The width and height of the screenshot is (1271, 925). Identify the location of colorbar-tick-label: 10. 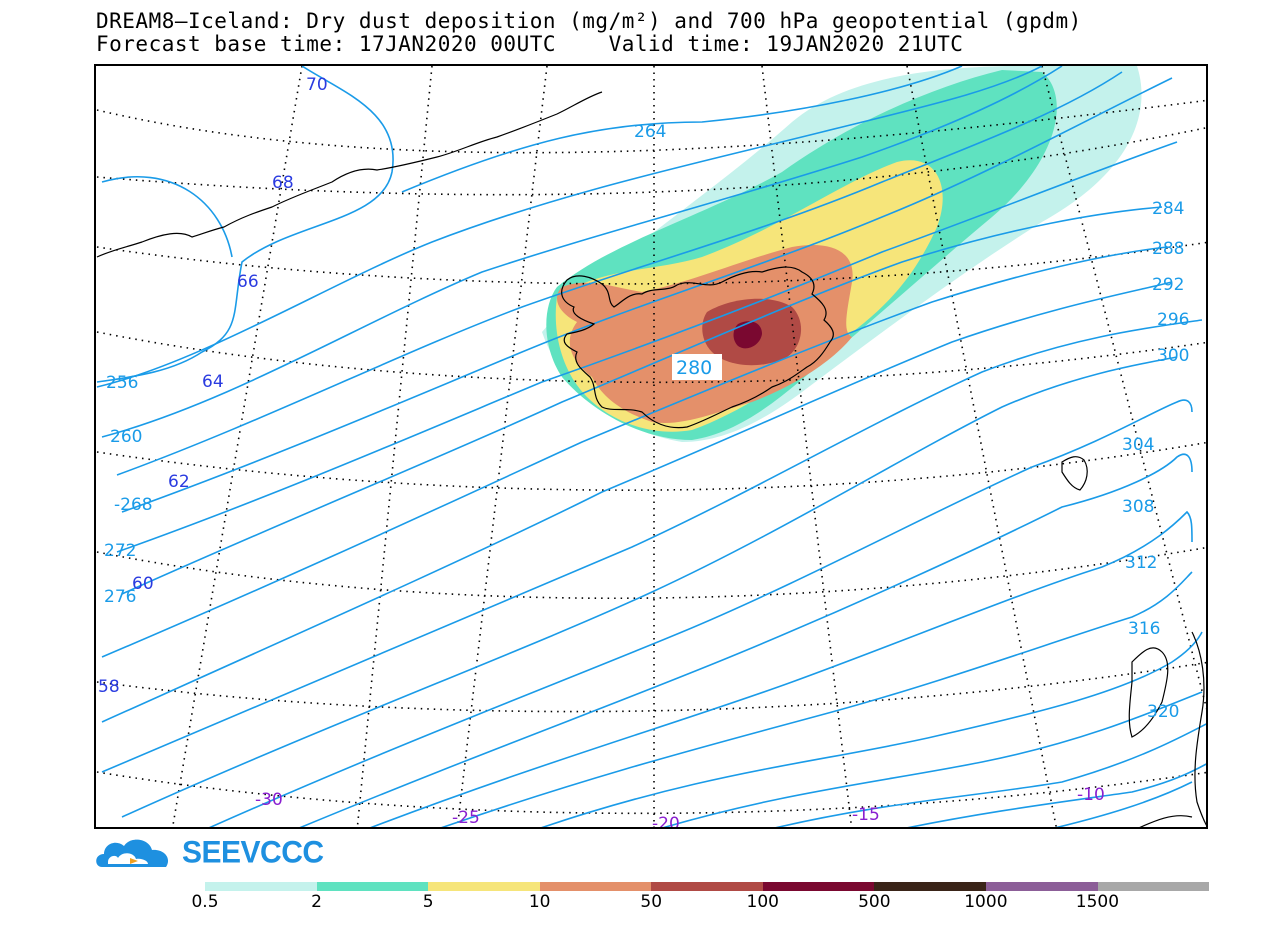
(539, 902).